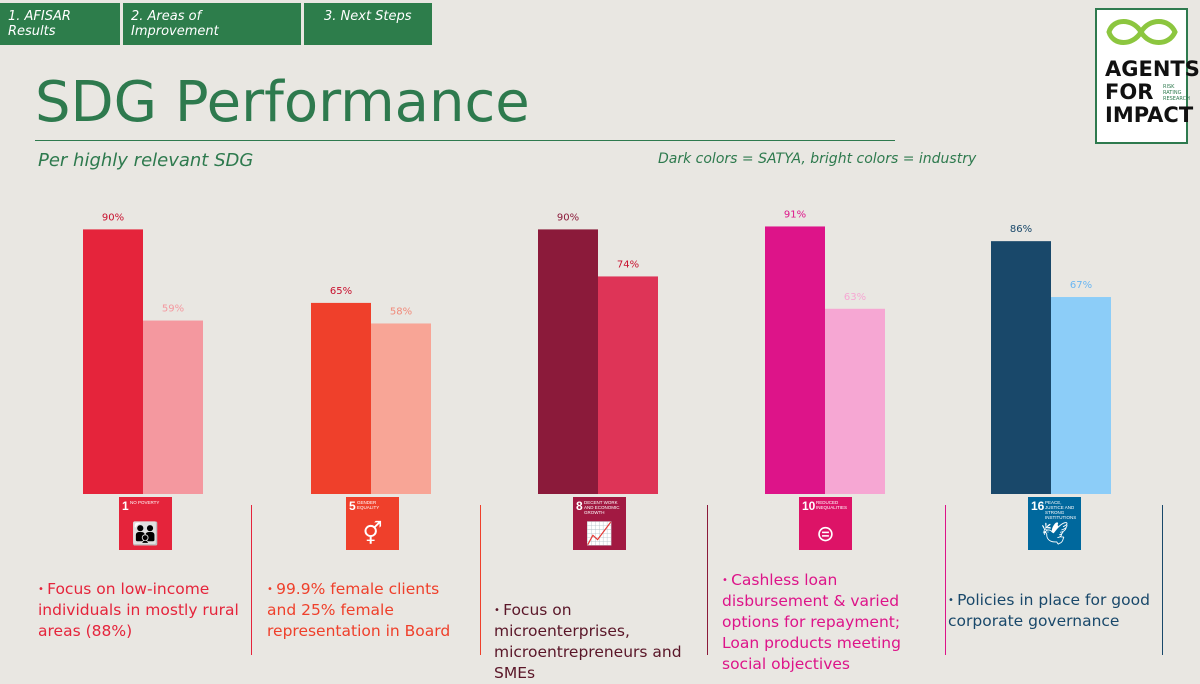 Image resolution: width=1200 pixels, height=684 pixels. I want to click on agents-for-impact-logo: AGENTS FOR IMPACT RISK RATING RESEARCH, so click(1147, 76).